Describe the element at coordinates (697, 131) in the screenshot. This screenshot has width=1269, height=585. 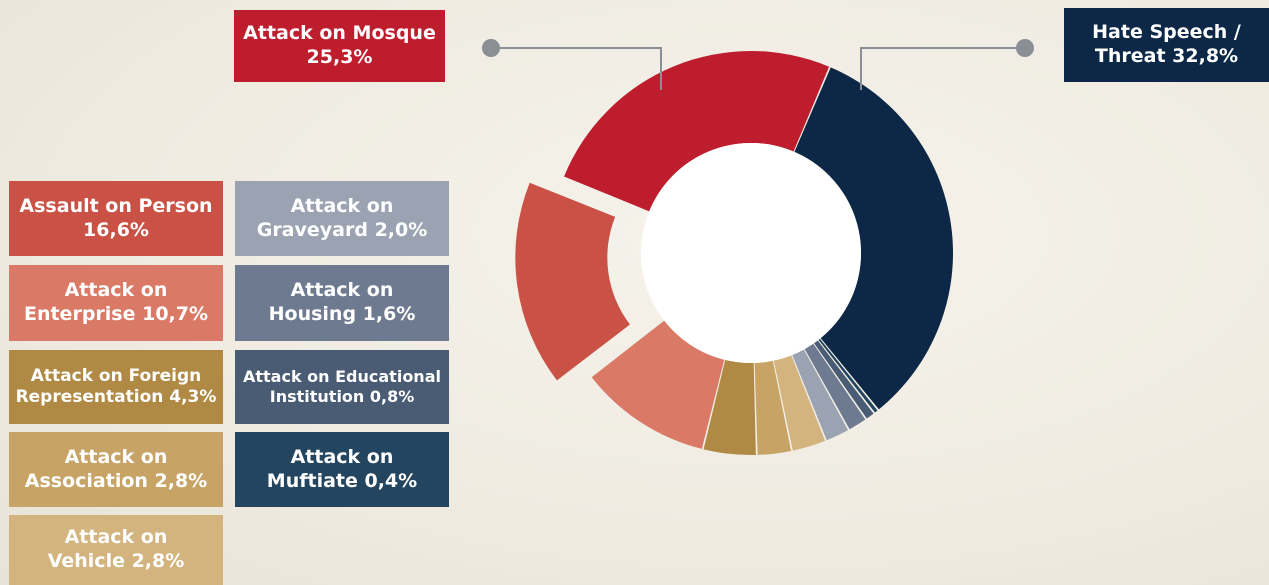
I see `slice-attack-on-mosque` at that location.